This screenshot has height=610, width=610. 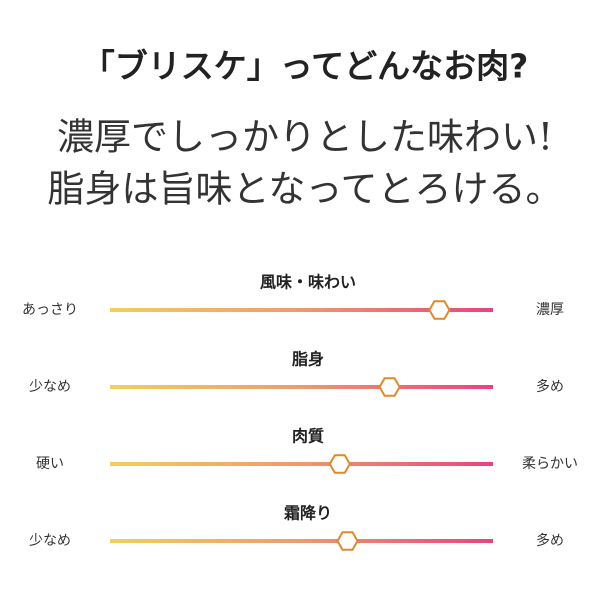 I want to click on left-label: あっさり, so click(x=50, y=310).